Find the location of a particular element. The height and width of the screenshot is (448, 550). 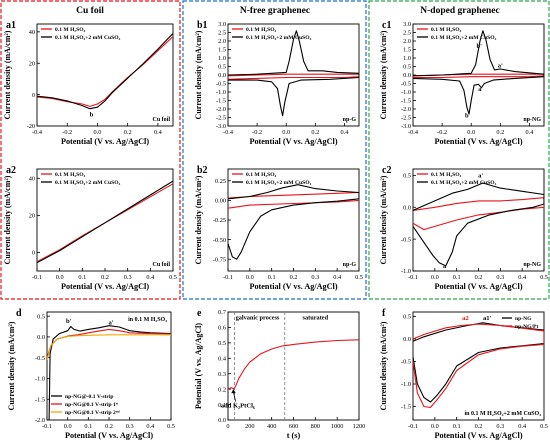

panel-b1-xlabel: Potential (V vs. Ag/AgCl) is located at coordinates (293, 141).